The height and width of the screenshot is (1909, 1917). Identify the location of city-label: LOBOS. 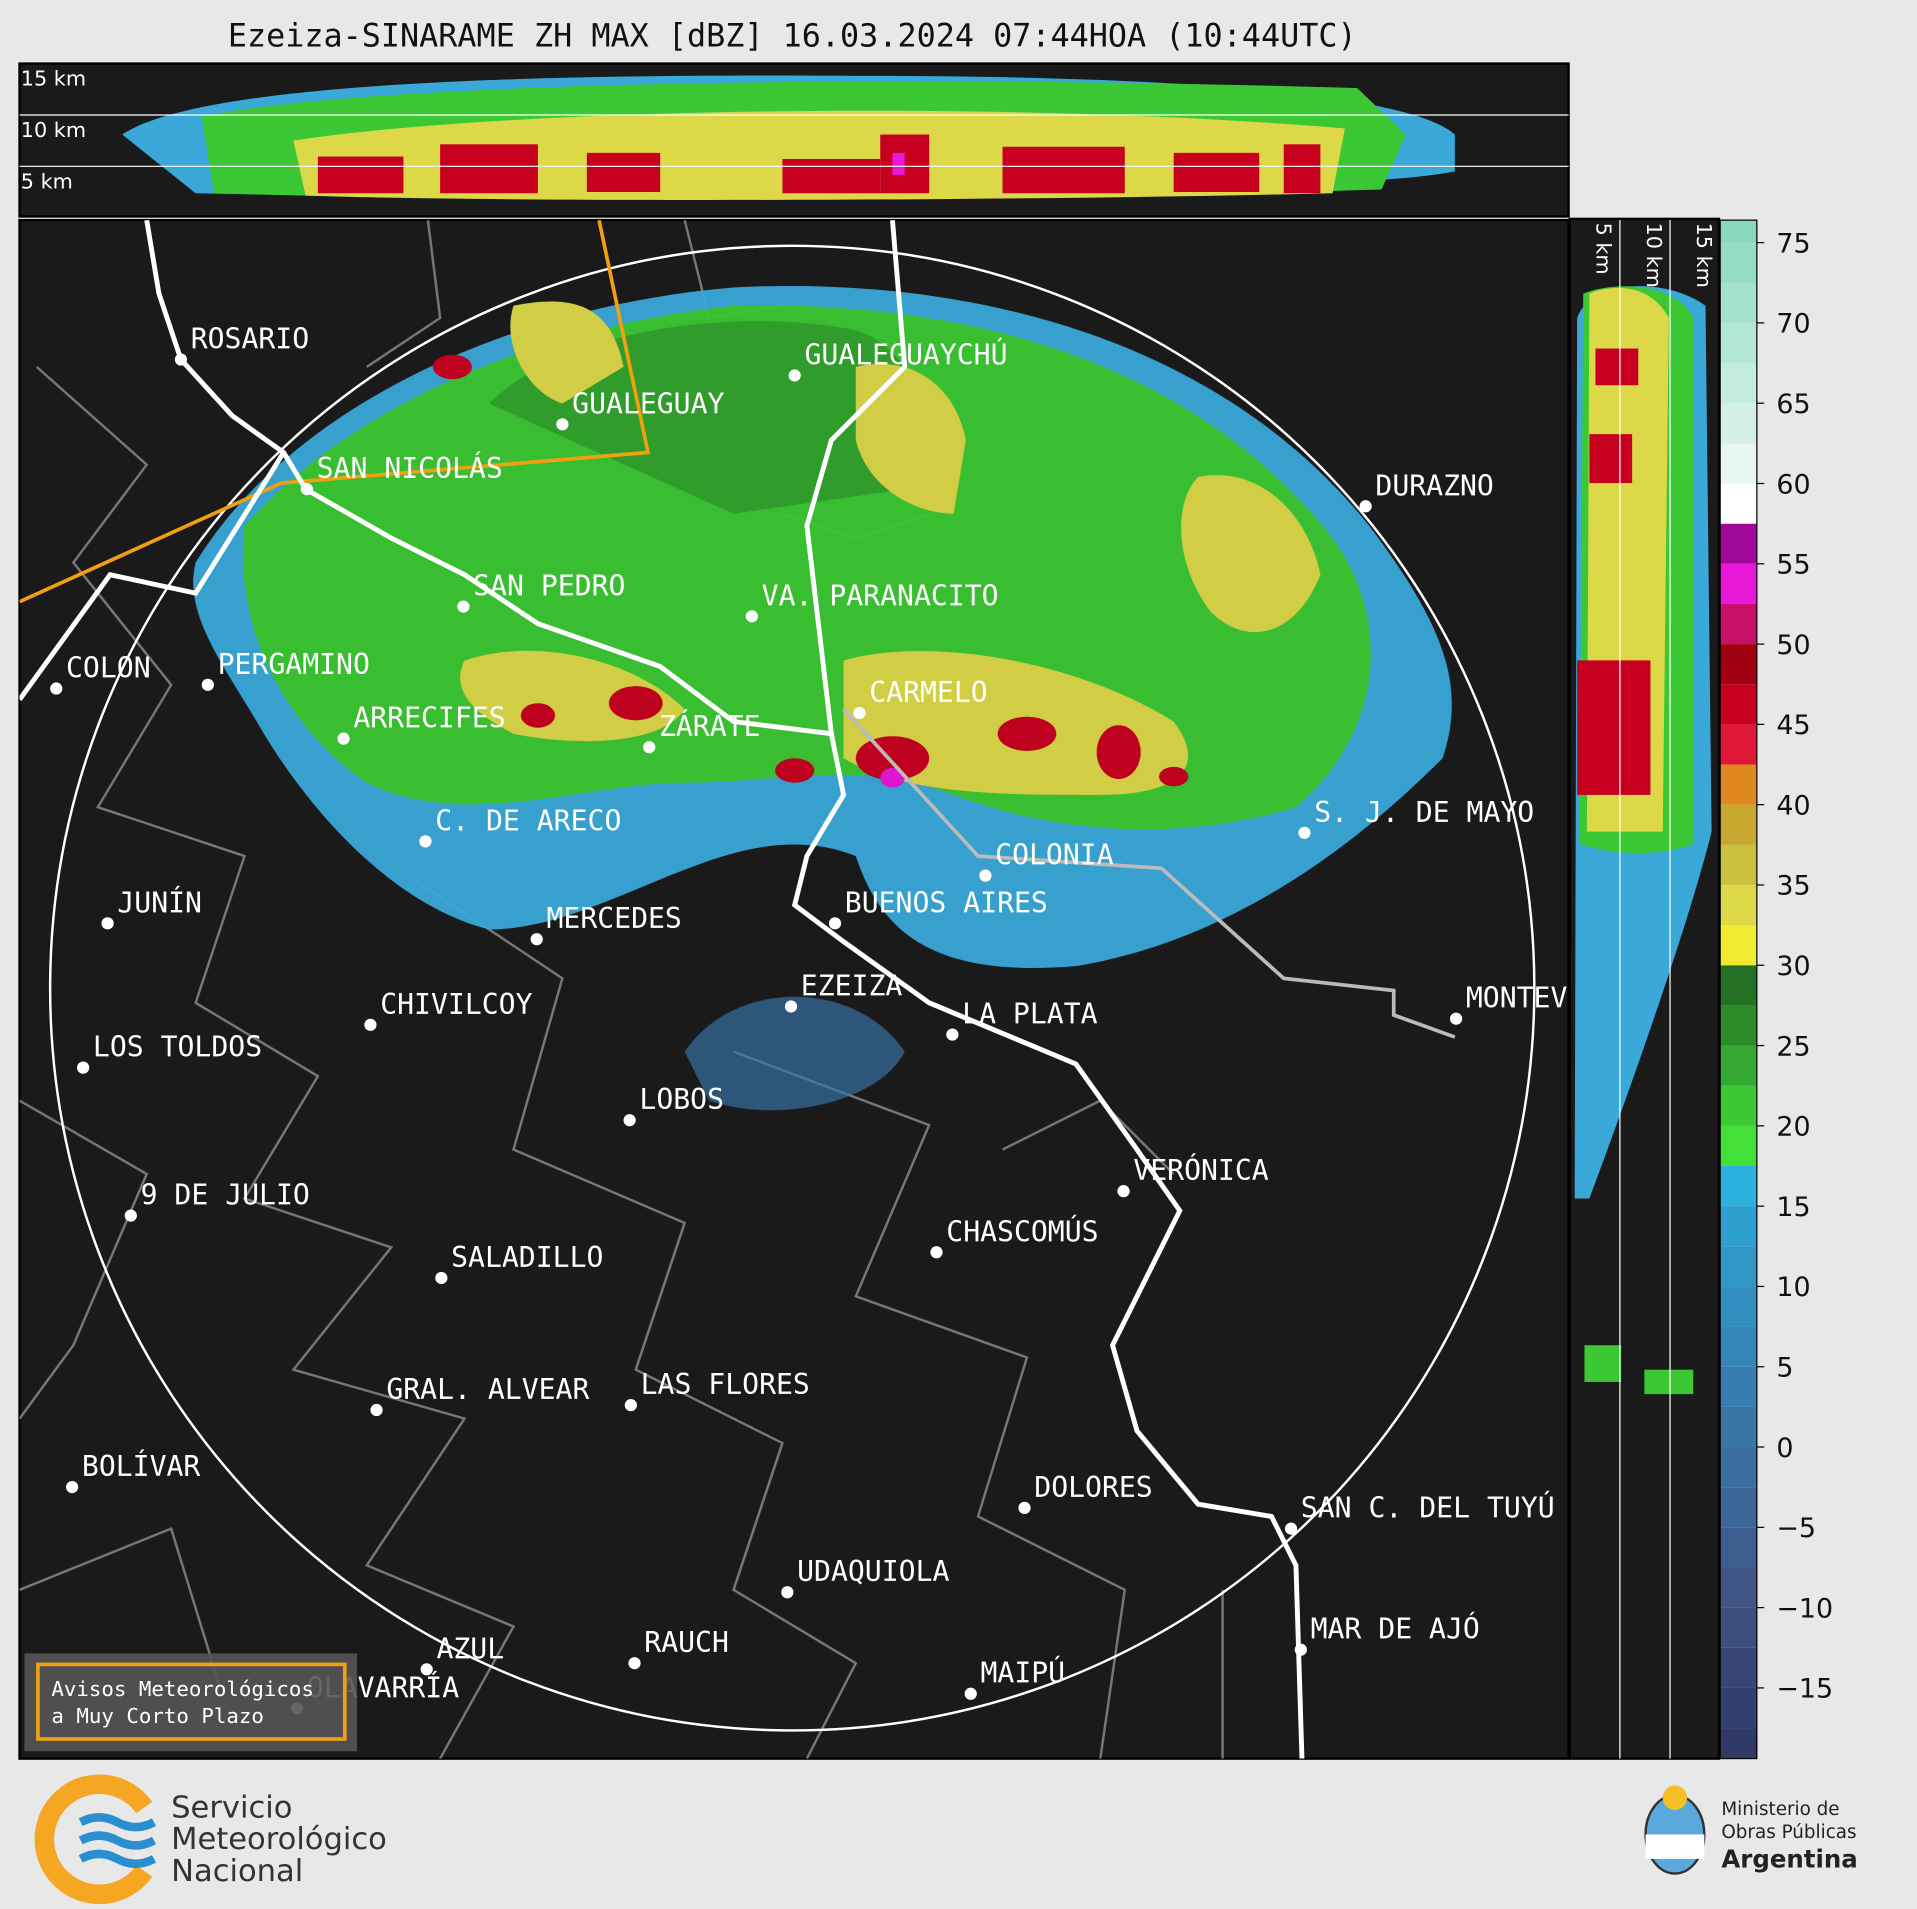
(681, 1099).